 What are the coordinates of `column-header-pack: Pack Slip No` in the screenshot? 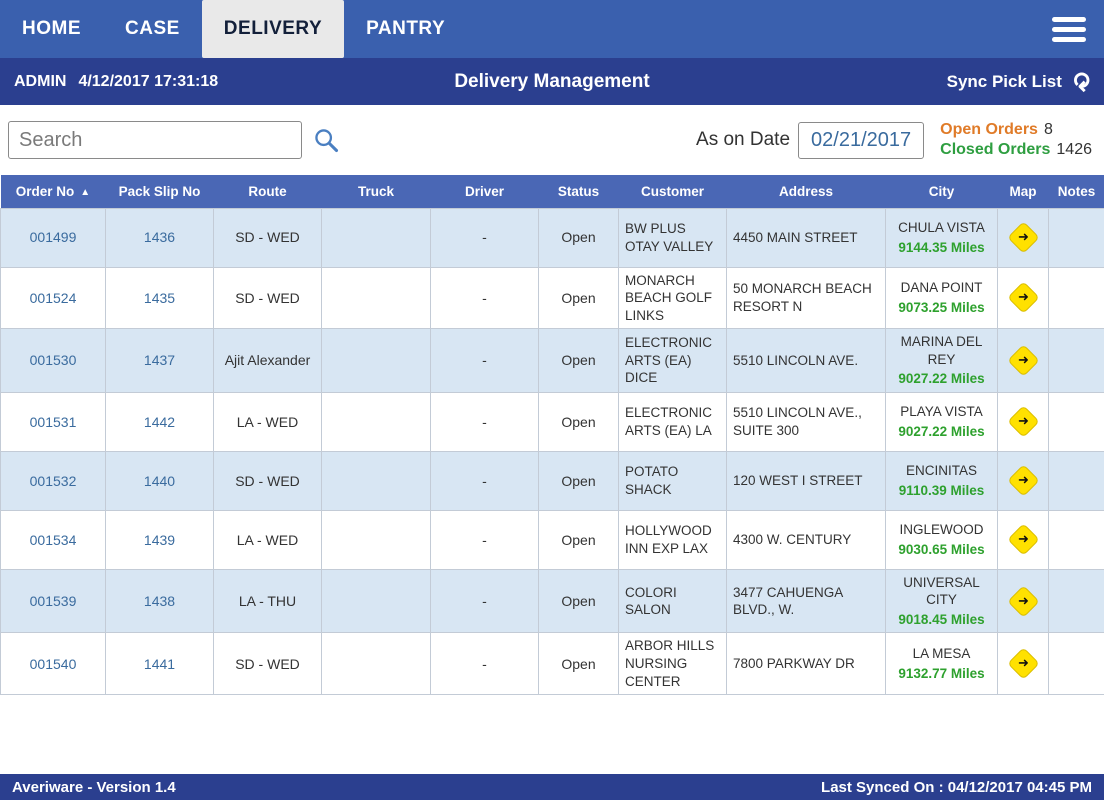 It's located at (159, 191).